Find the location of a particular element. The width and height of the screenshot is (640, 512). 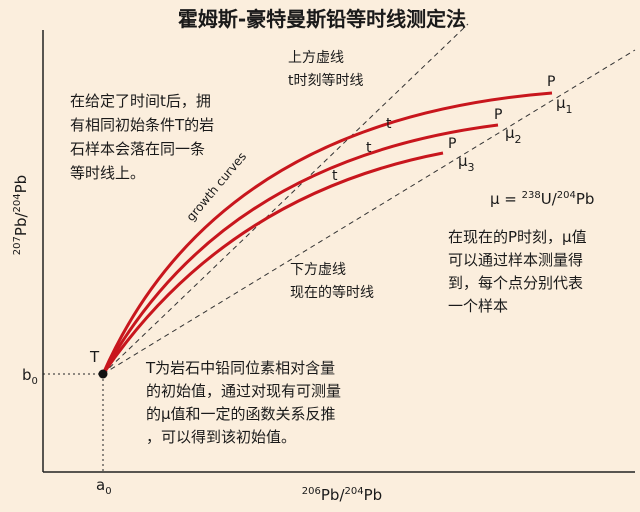

left-note: 有相同初始条件T的岩 is located at coordinates (142, 125).